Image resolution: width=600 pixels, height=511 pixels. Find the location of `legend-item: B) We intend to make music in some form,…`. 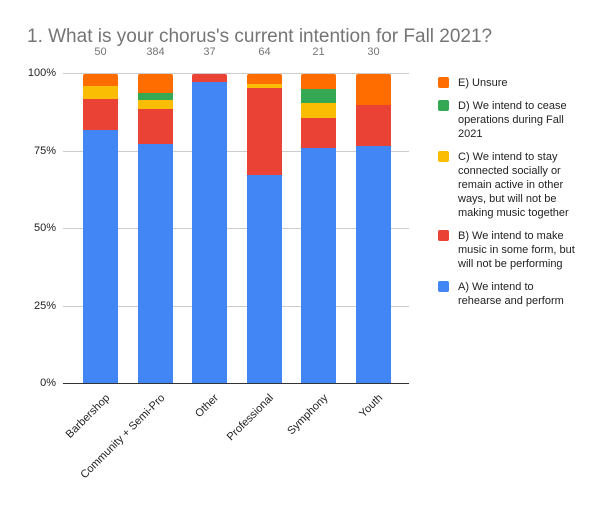

legend-item: B) We intend to make music in some form,… is located at coordinates (518, 250).